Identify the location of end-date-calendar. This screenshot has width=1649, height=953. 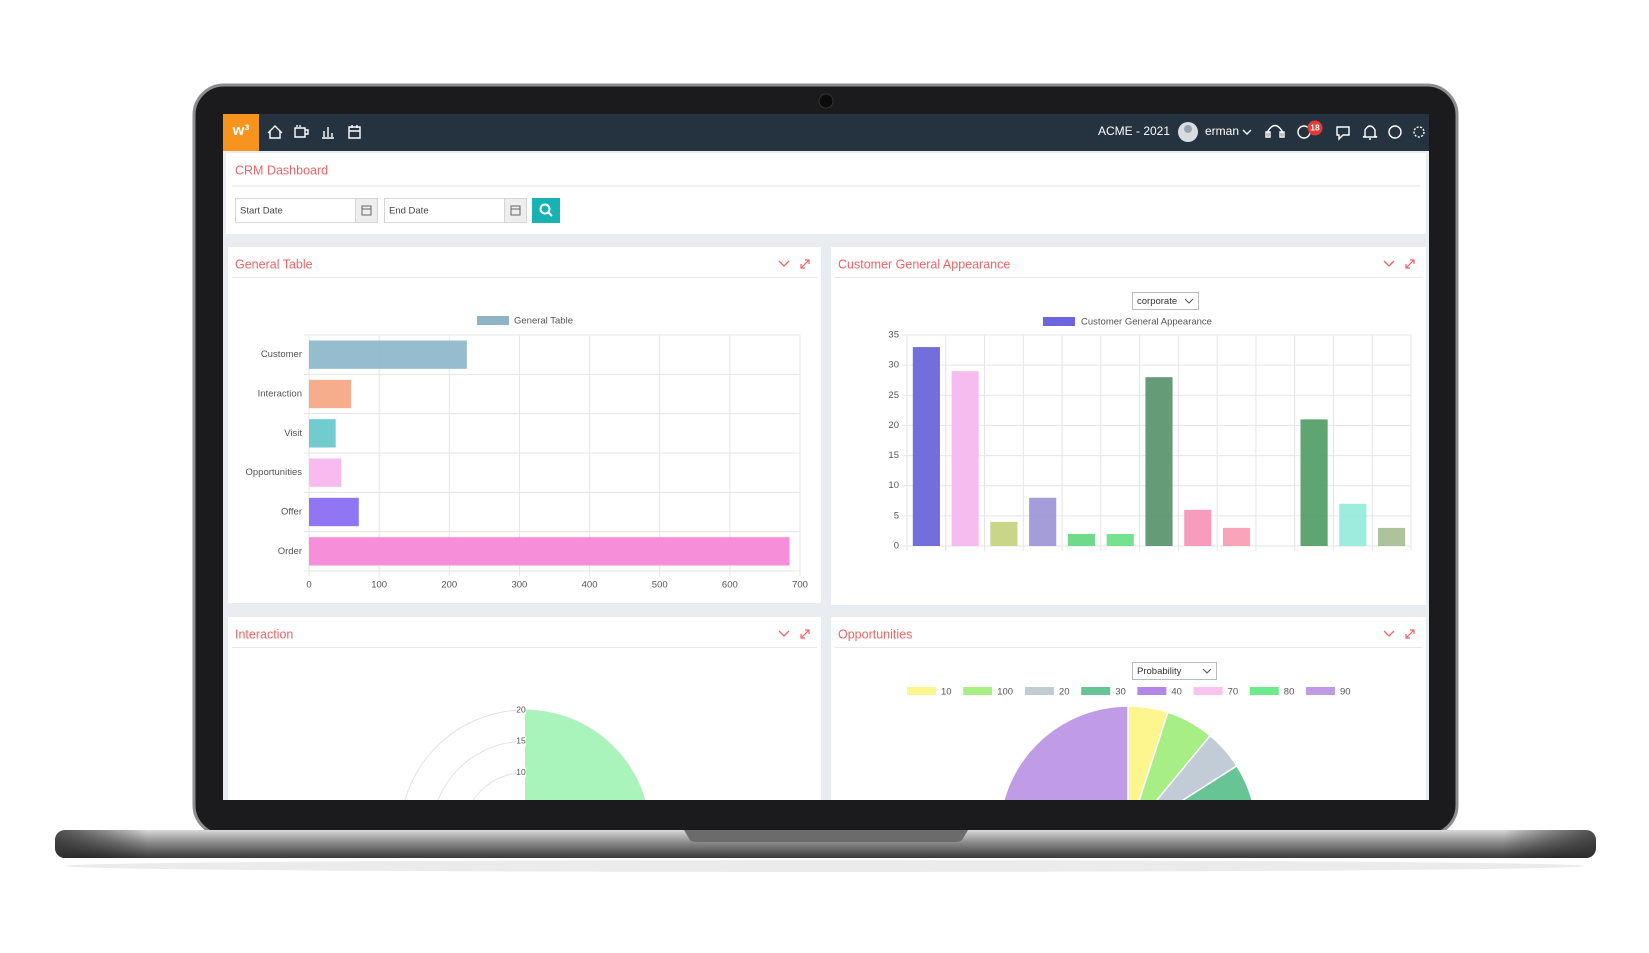
(515, 210).